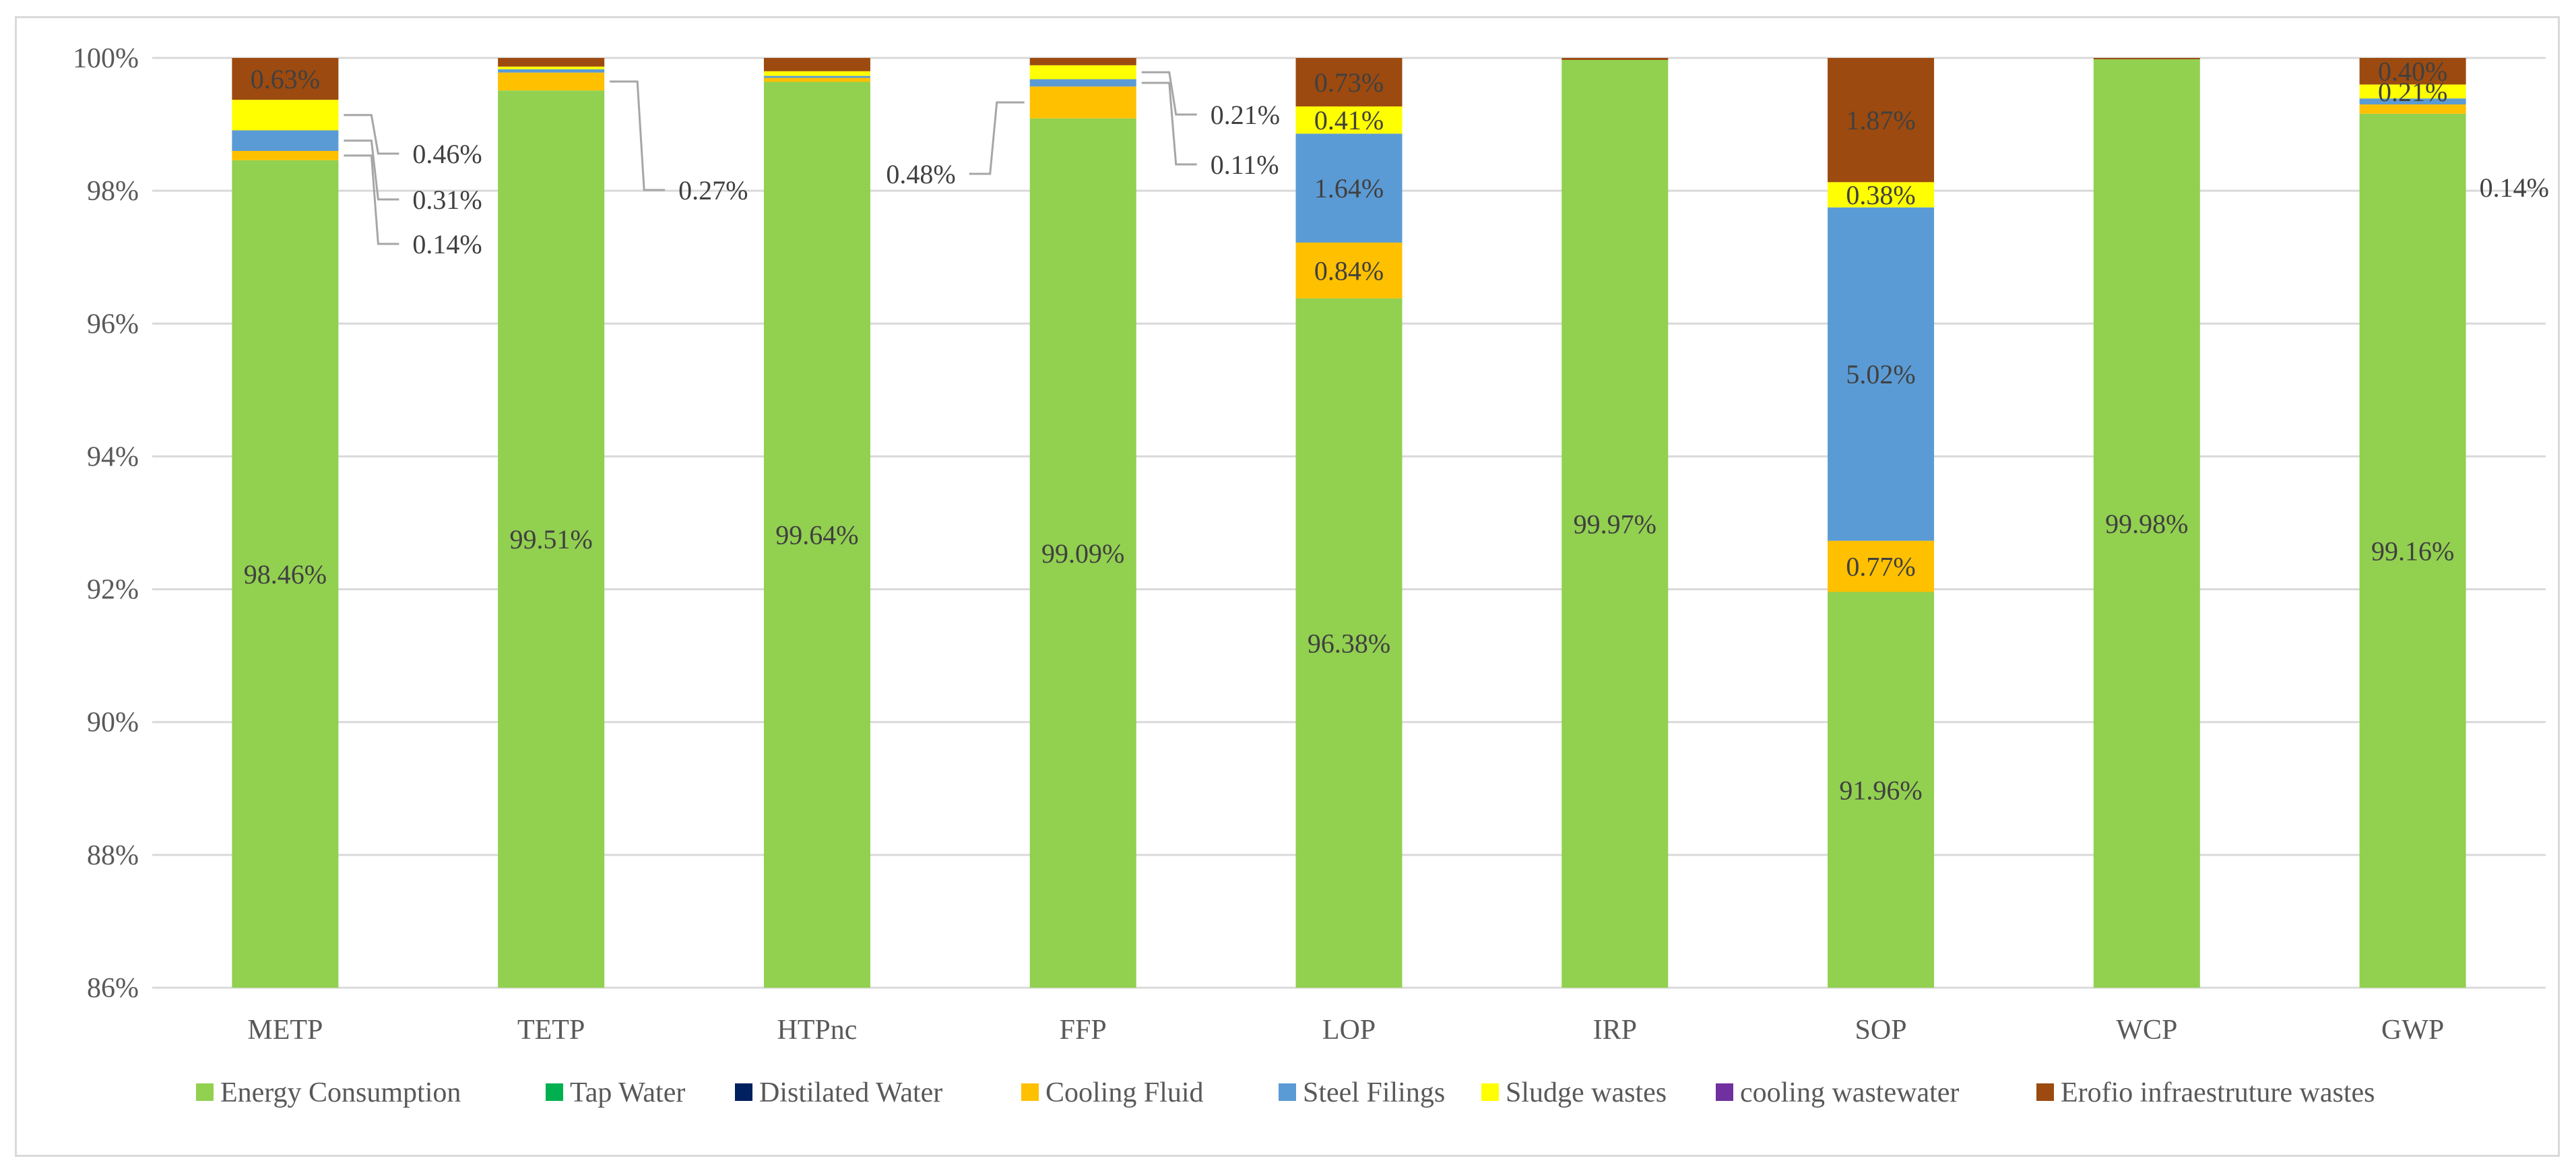 The width and height of the screenshot is (2576, 1173). I want to click on data-label: 1.87%, so click(1881, 120).